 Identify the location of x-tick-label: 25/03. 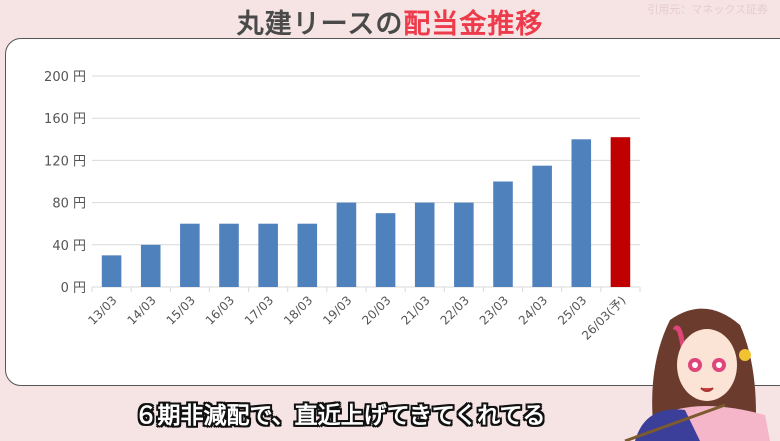
(572, 310).